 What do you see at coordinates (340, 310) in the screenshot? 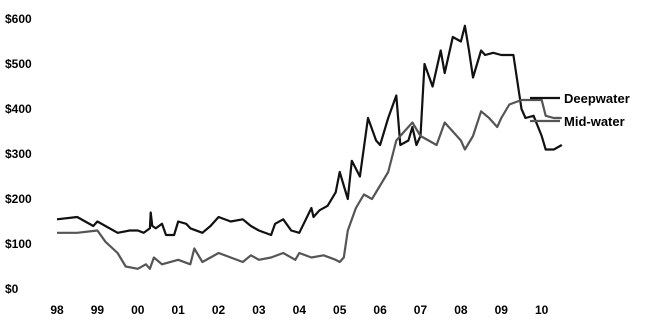
I see `x-tick-label-7: 05` at bounding box center [340, 310].